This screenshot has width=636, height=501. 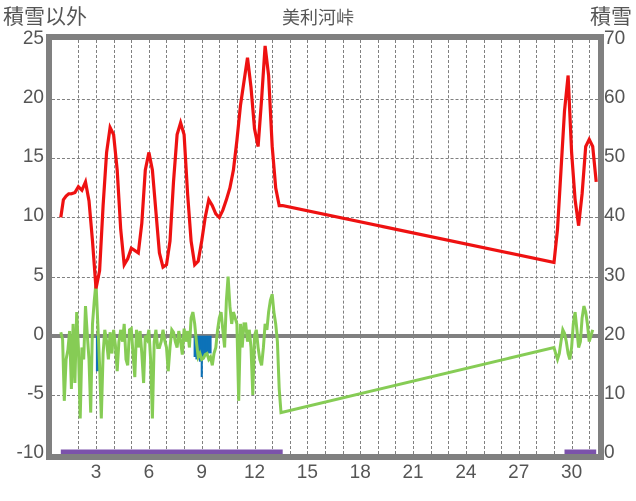 I want to click on left-tick-label: 15, so click(x=33, y=157).